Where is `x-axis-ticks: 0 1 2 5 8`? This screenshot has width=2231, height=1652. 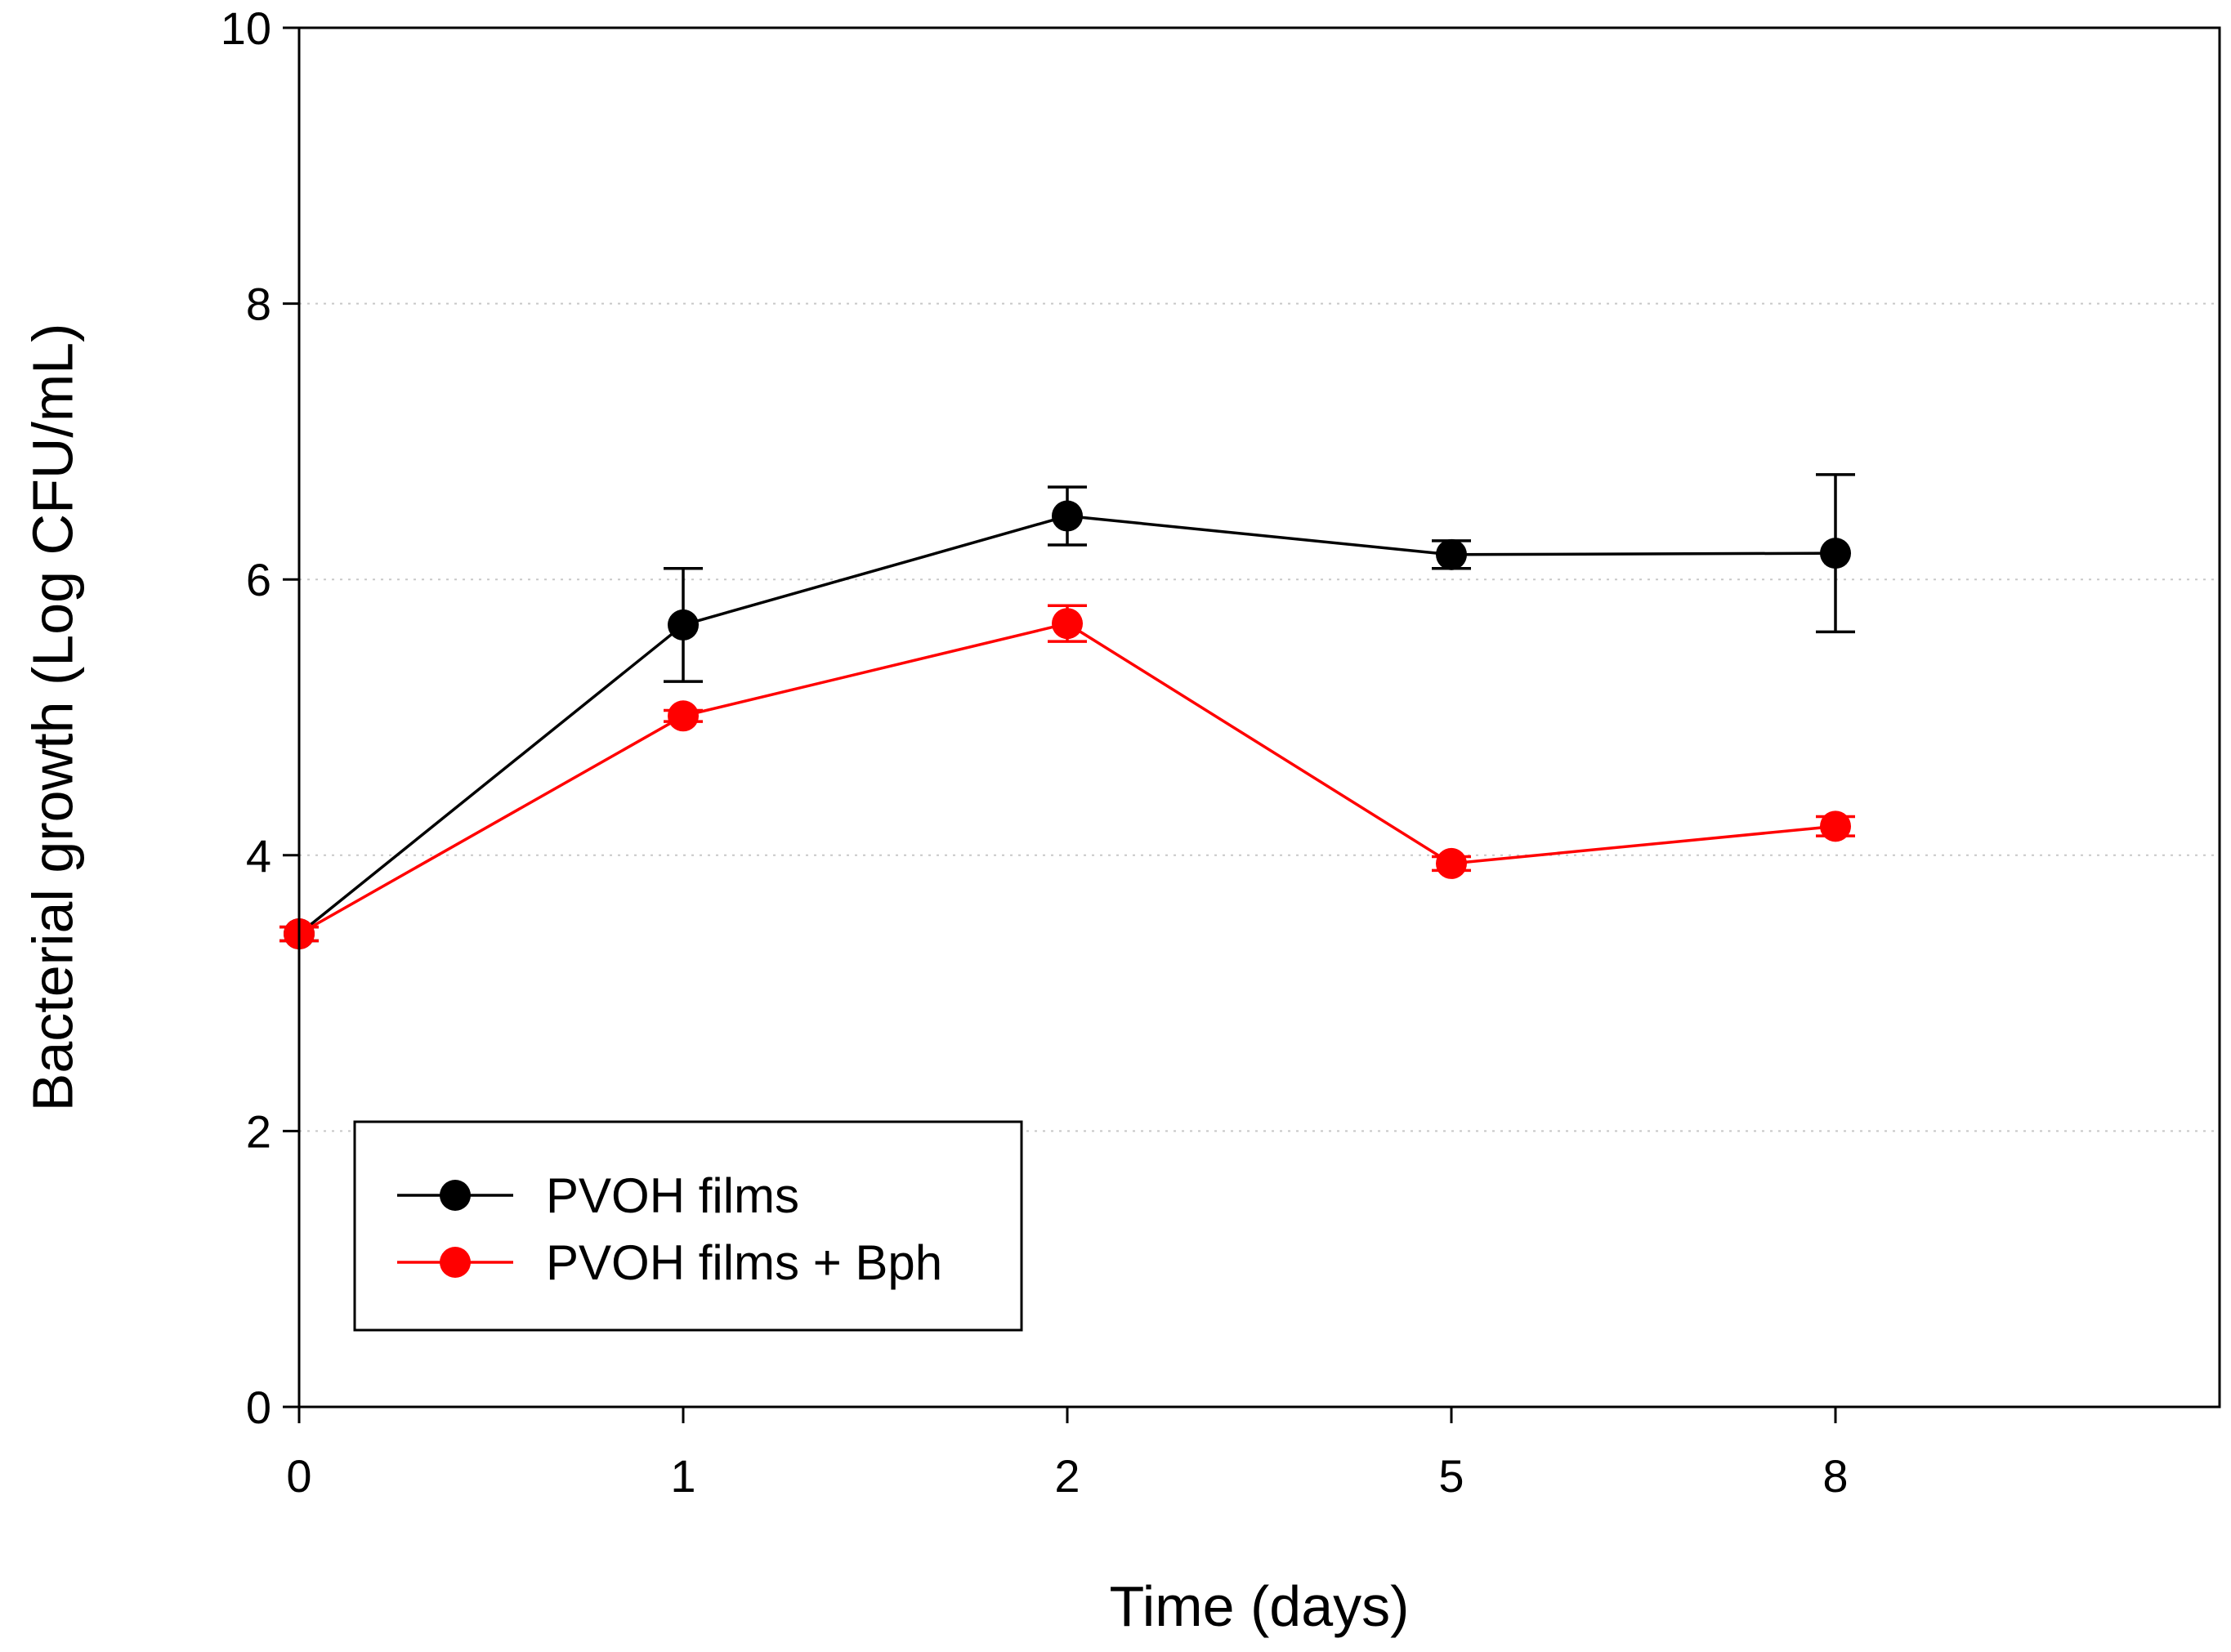 x-axis-ticks: 0 1 2 5 8 is located at coordinates (1067, 1454).